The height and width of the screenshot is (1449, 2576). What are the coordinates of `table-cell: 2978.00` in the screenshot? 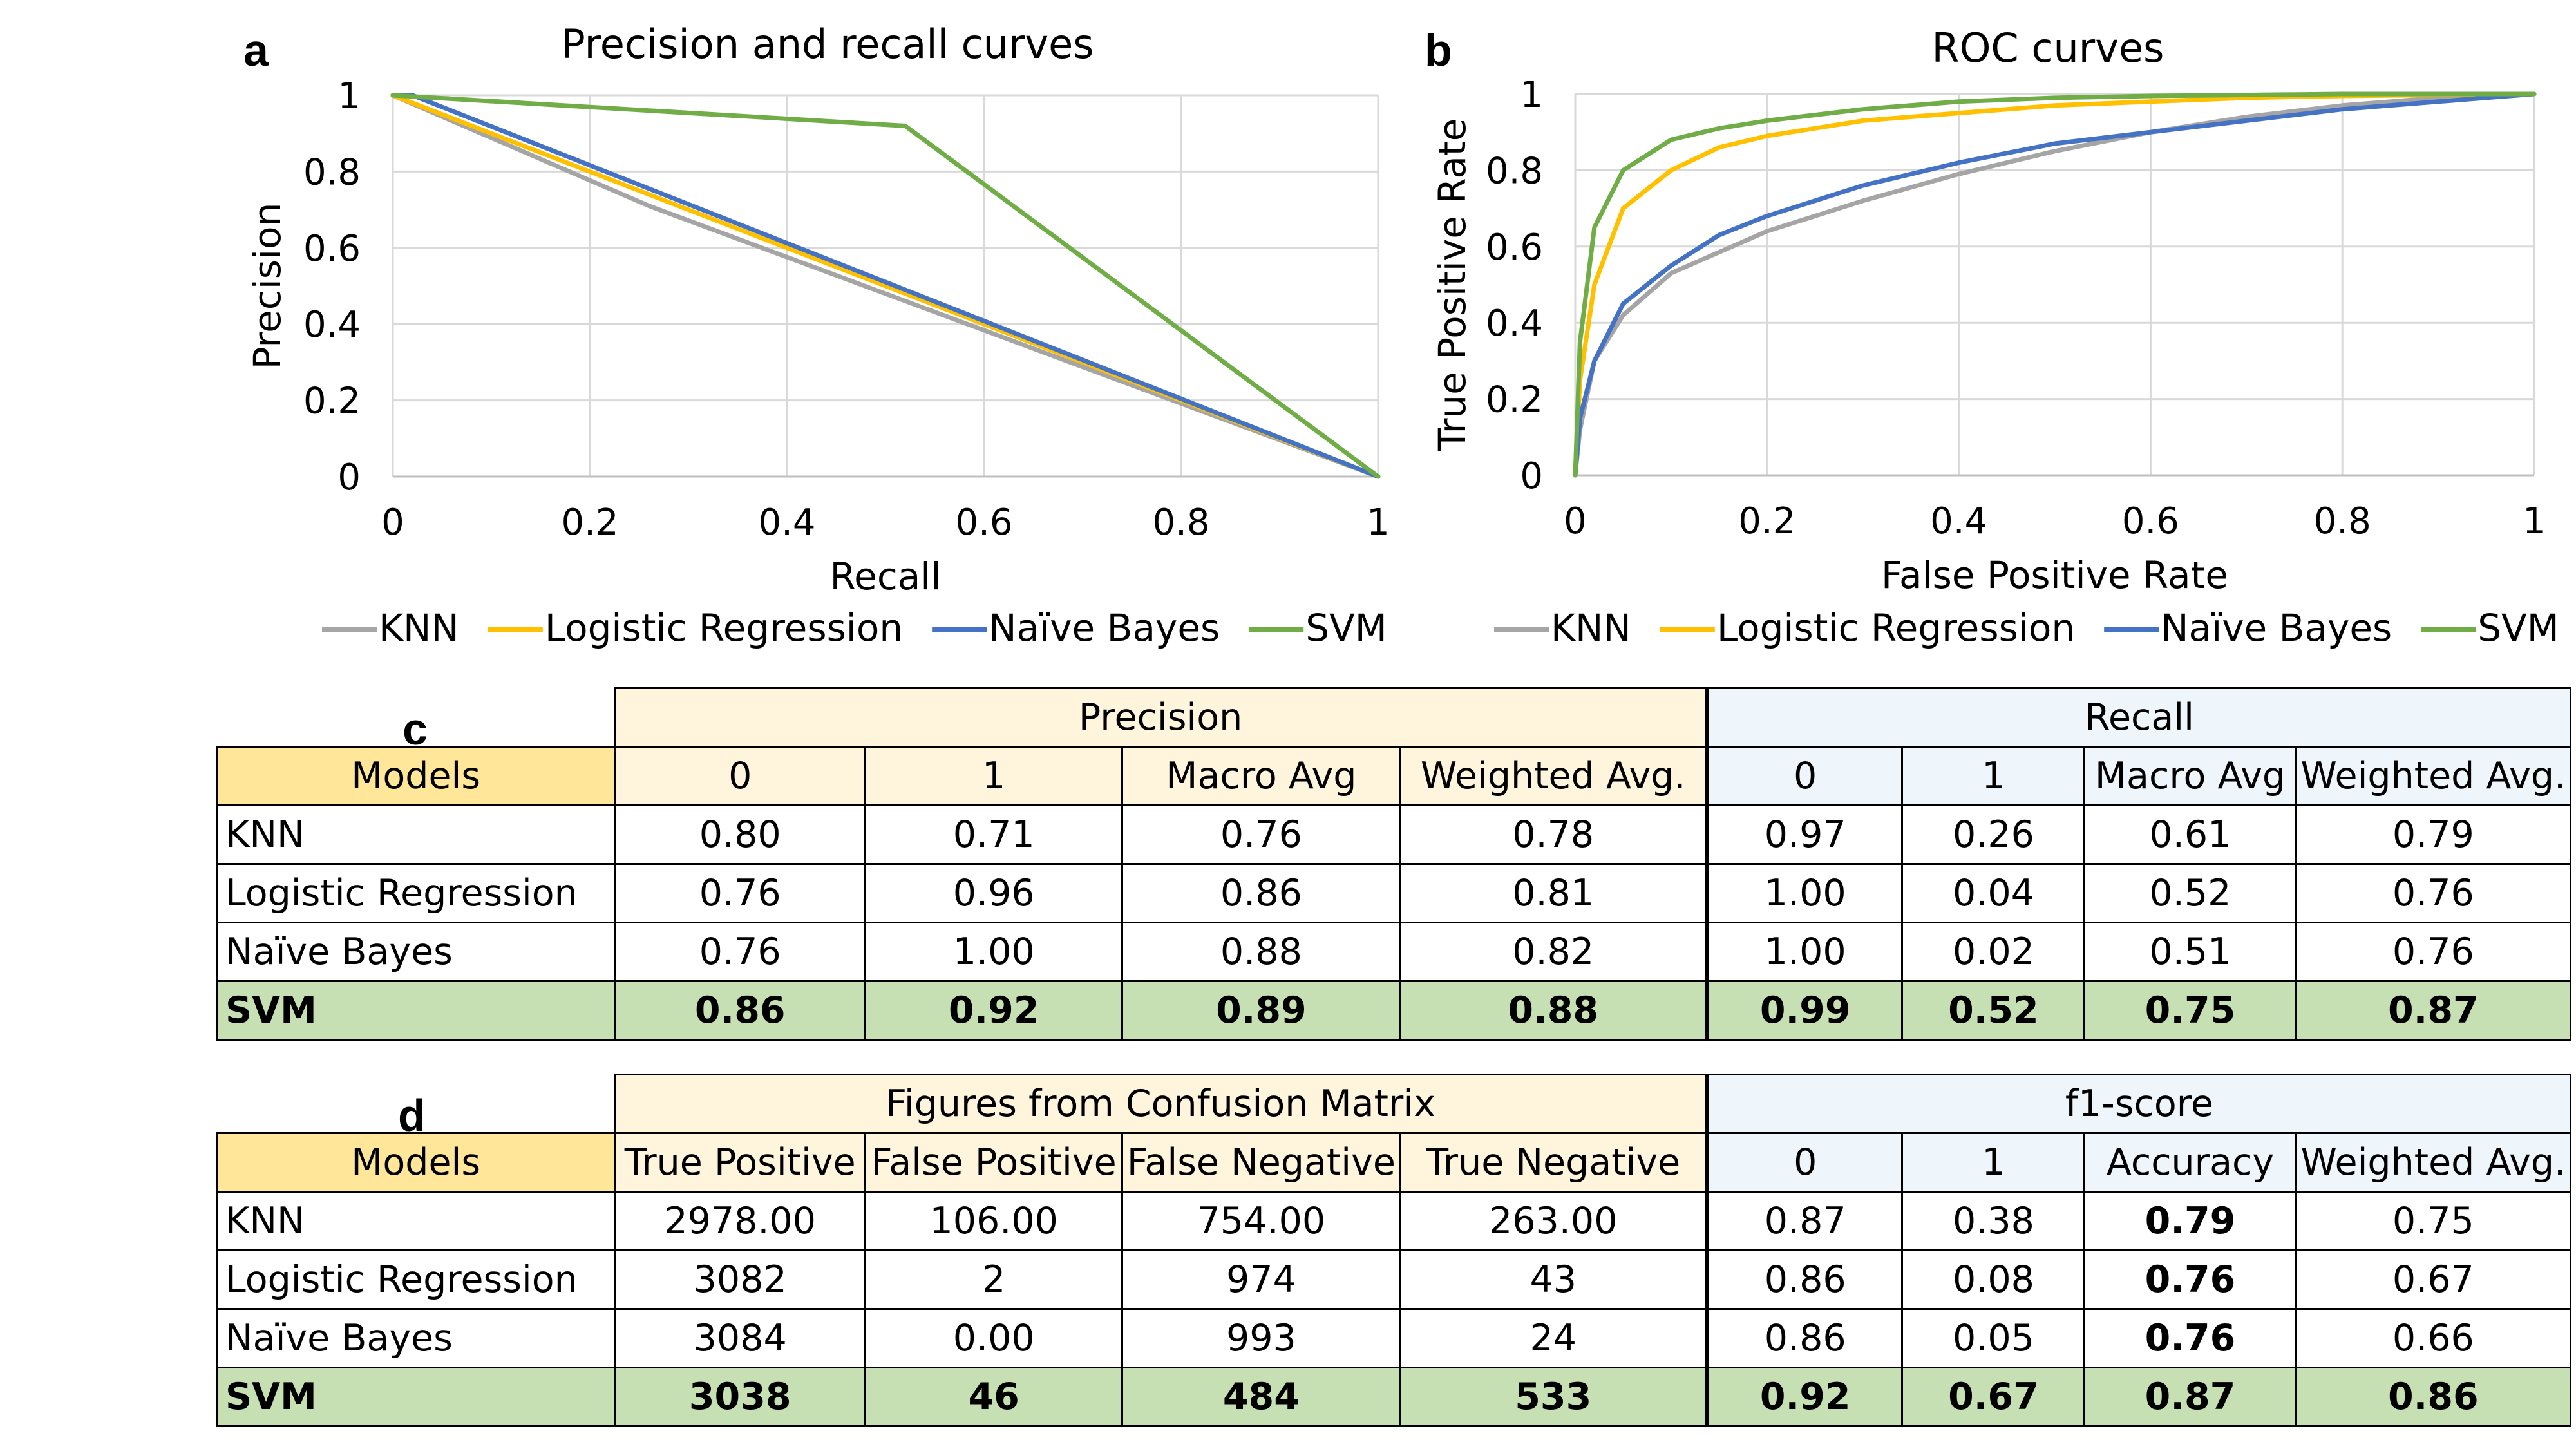 It's located at (741, 1221).